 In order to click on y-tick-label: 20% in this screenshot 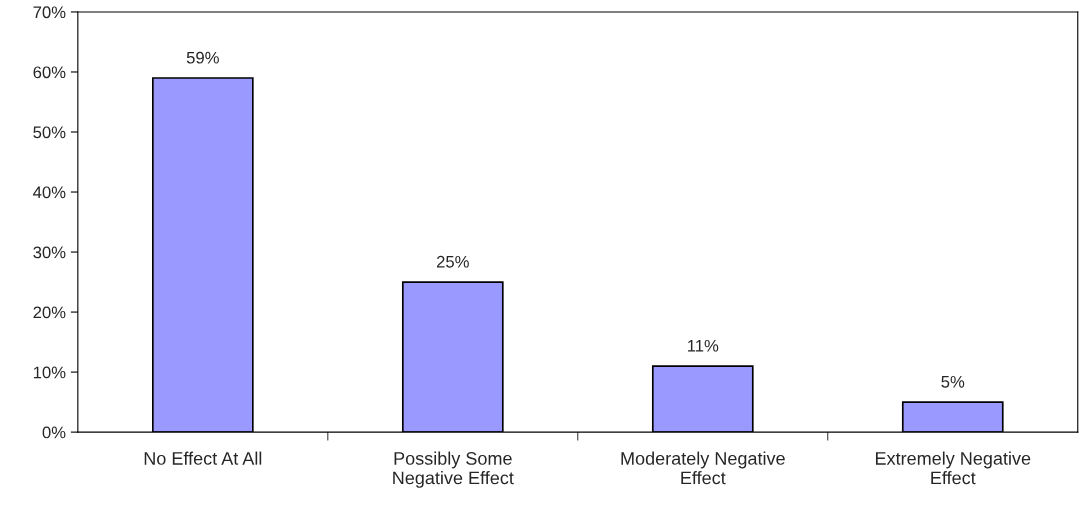, I will do `click(49, 312)`.